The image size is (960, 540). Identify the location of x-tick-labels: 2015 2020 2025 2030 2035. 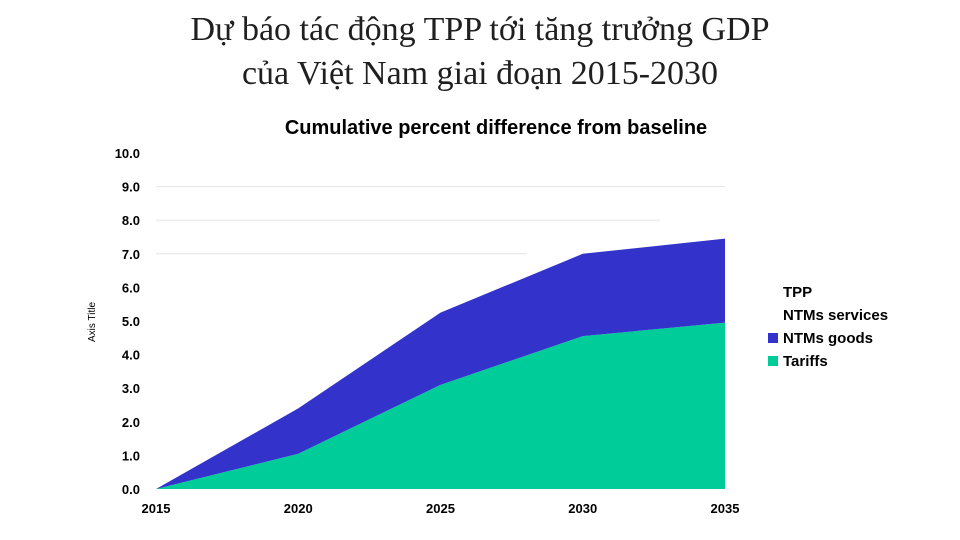
(441, 508).